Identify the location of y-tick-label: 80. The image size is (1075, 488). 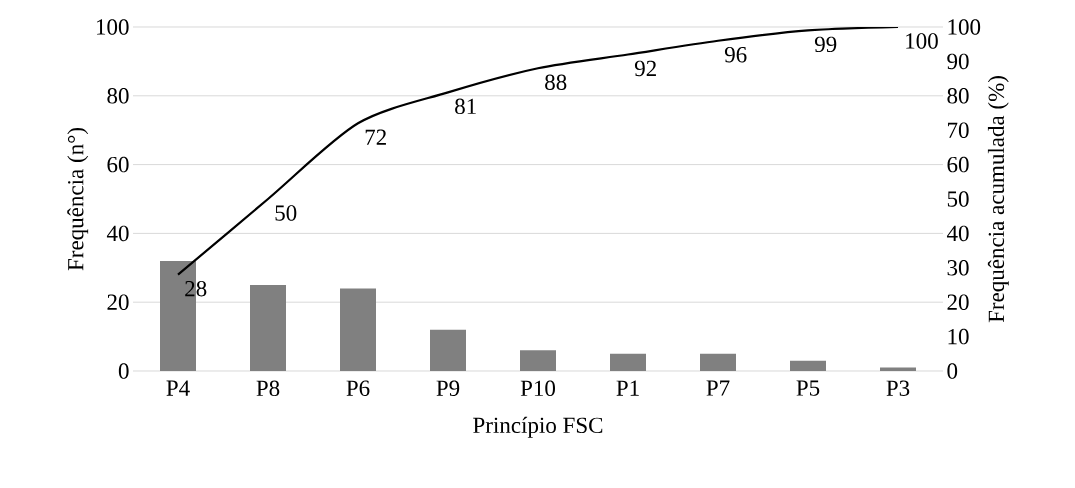
(118, 96).